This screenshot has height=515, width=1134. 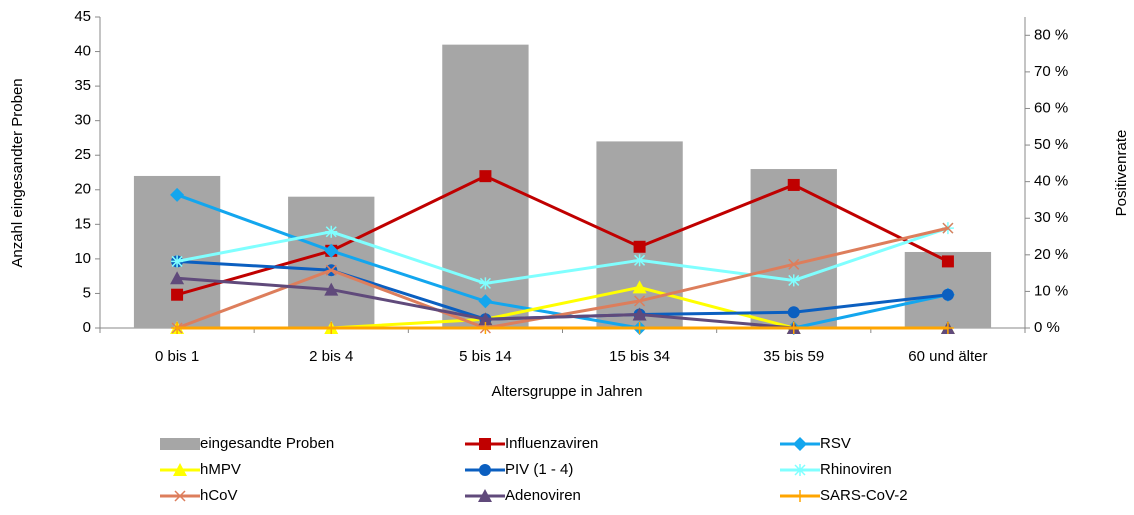 What do you see at coordinates (180, 444) in the screenshot?
I see `legend-swatch` at bounding box center [180, 444].